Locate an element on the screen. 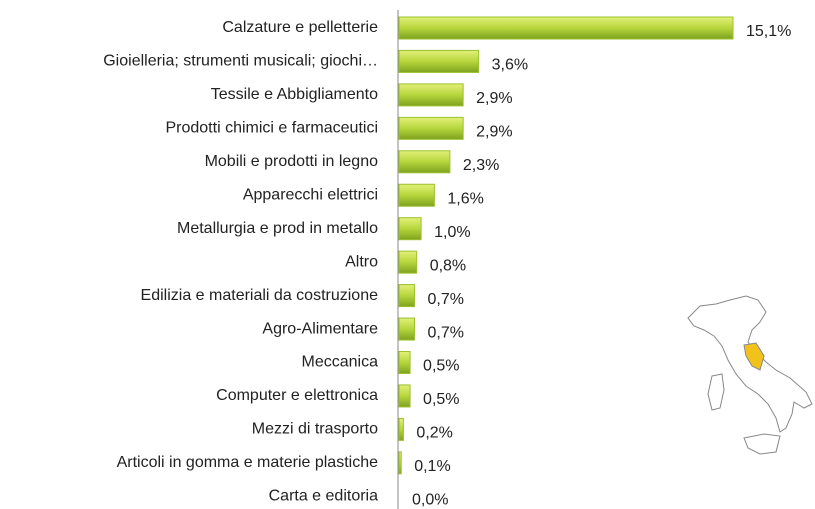 The image size is (815, 509). value-label: 0,8% is located at coordinates (448, 265).